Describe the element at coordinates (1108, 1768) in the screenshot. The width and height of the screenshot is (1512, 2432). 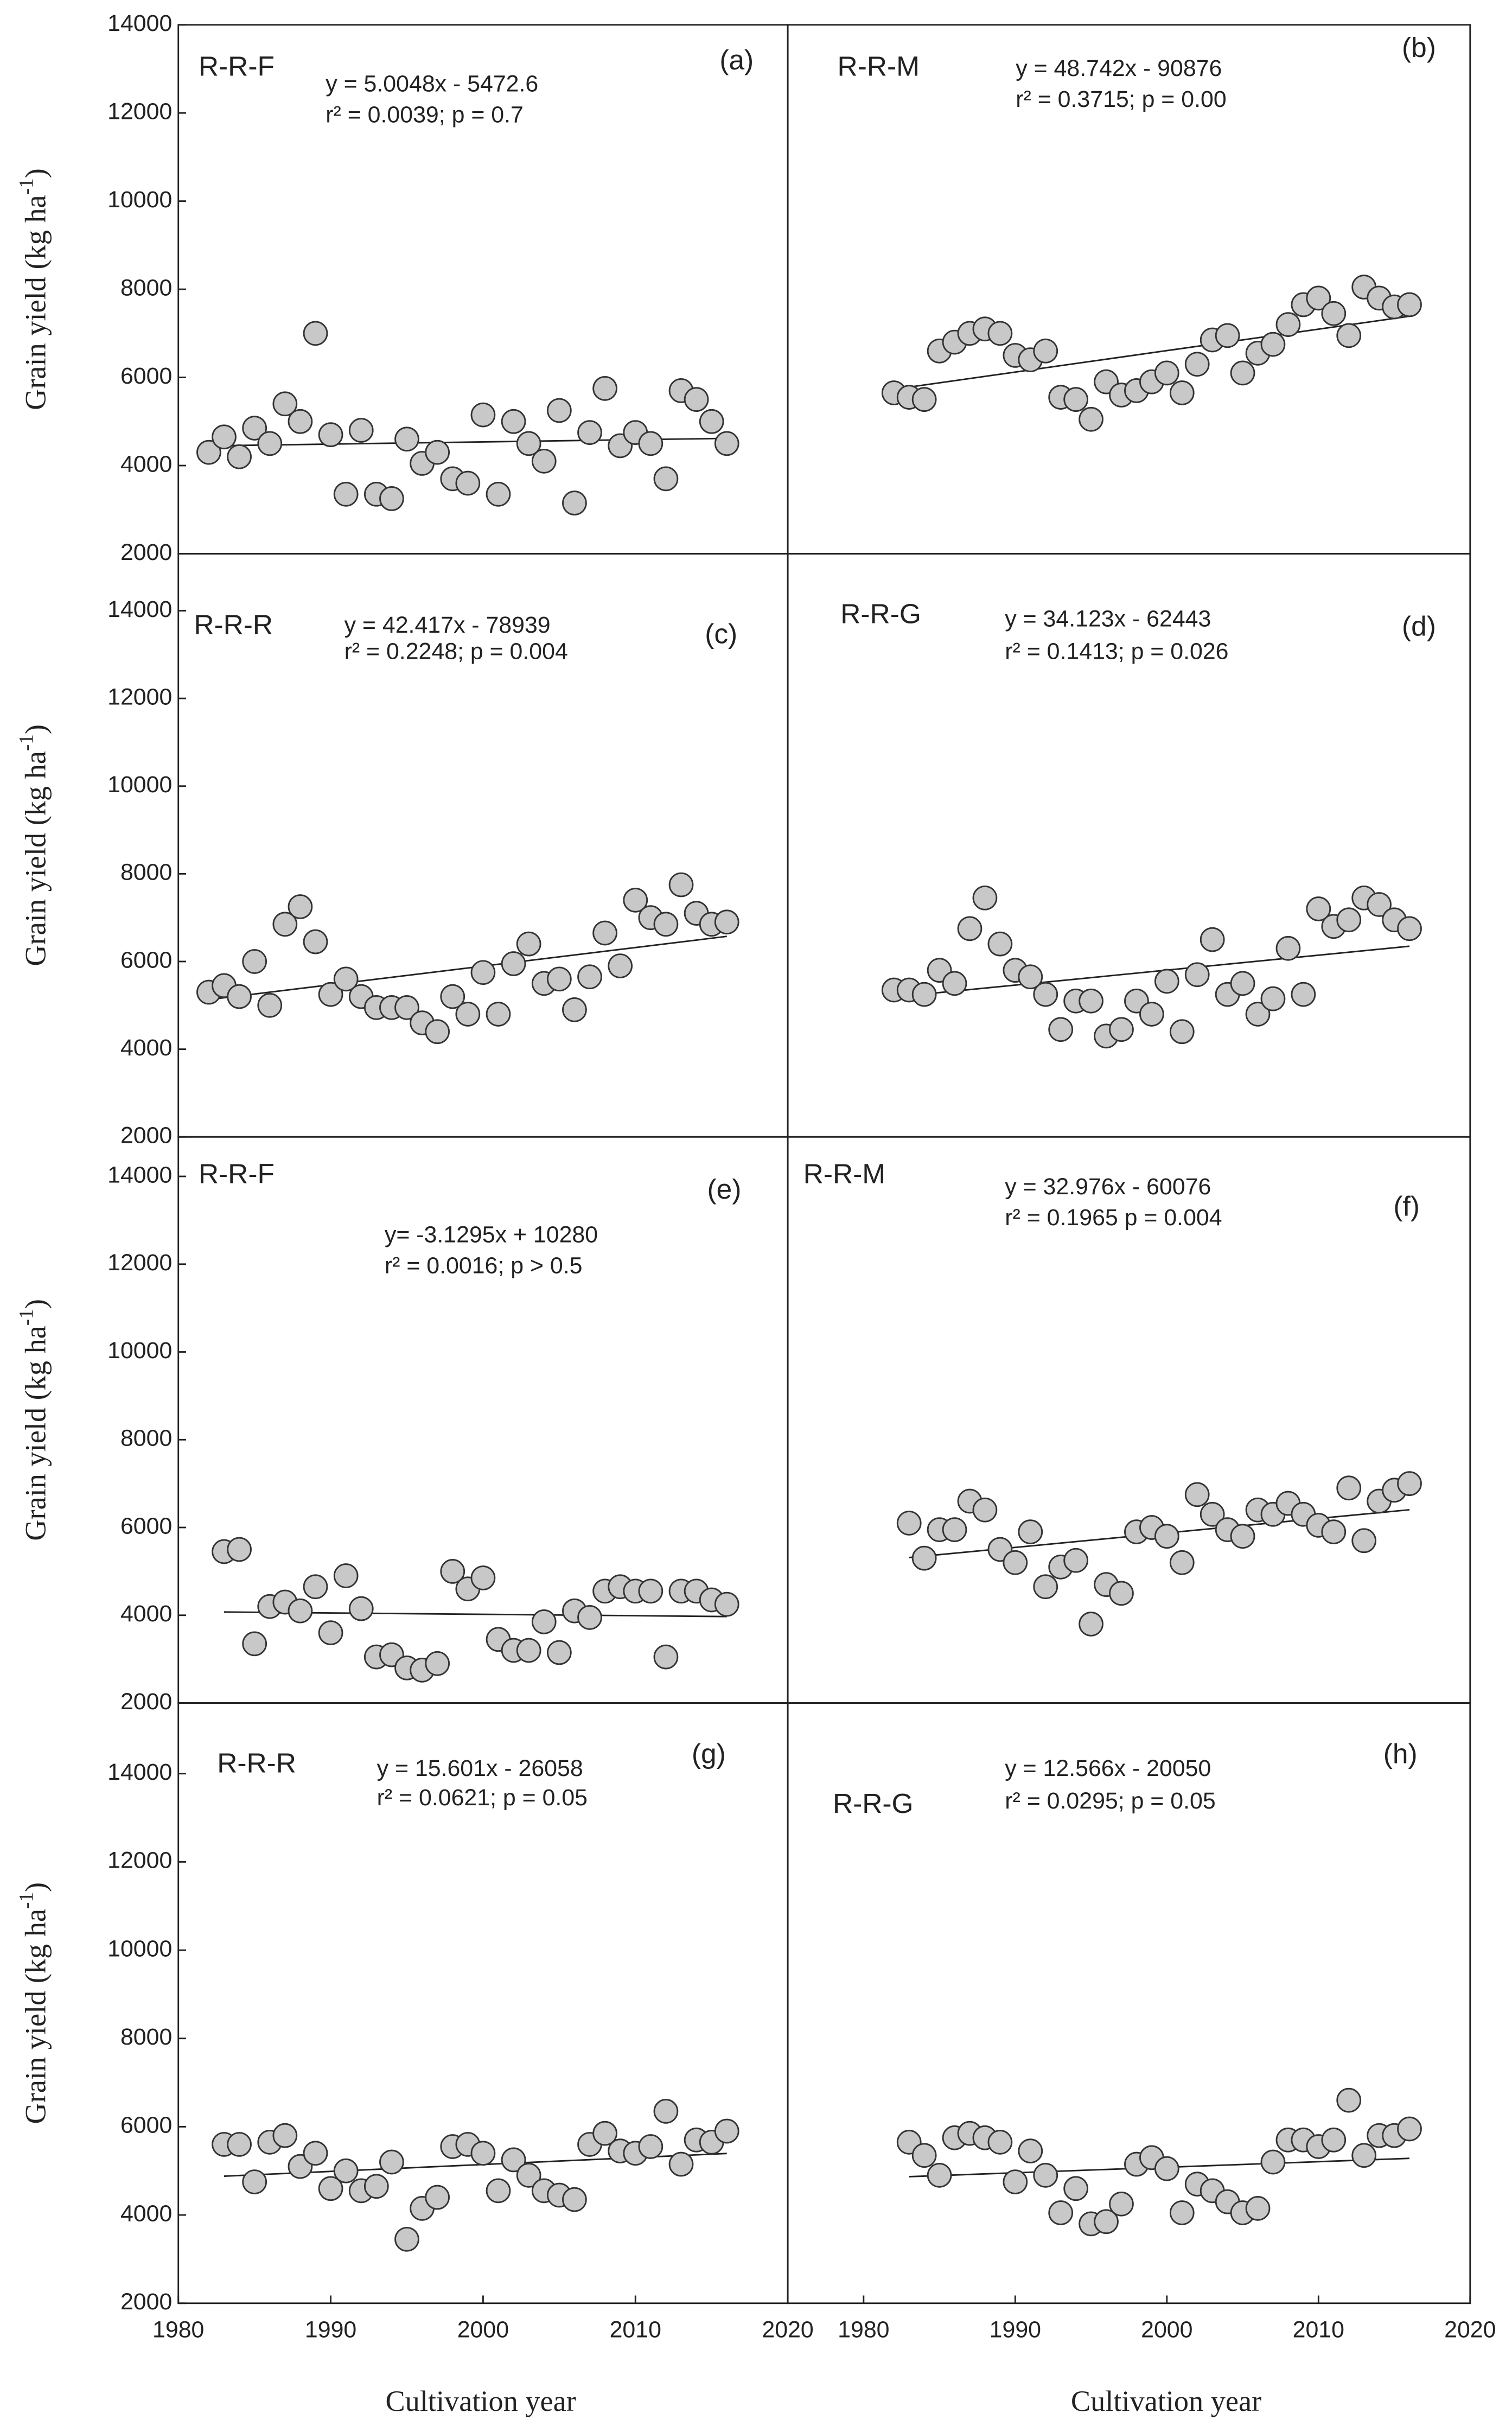
I see `equation: y = 12.566x - 20050` at that location.